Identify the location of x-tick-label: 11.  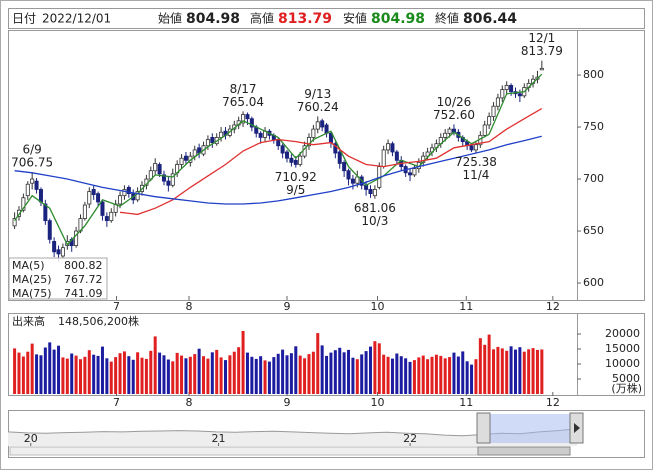
(466, 306).